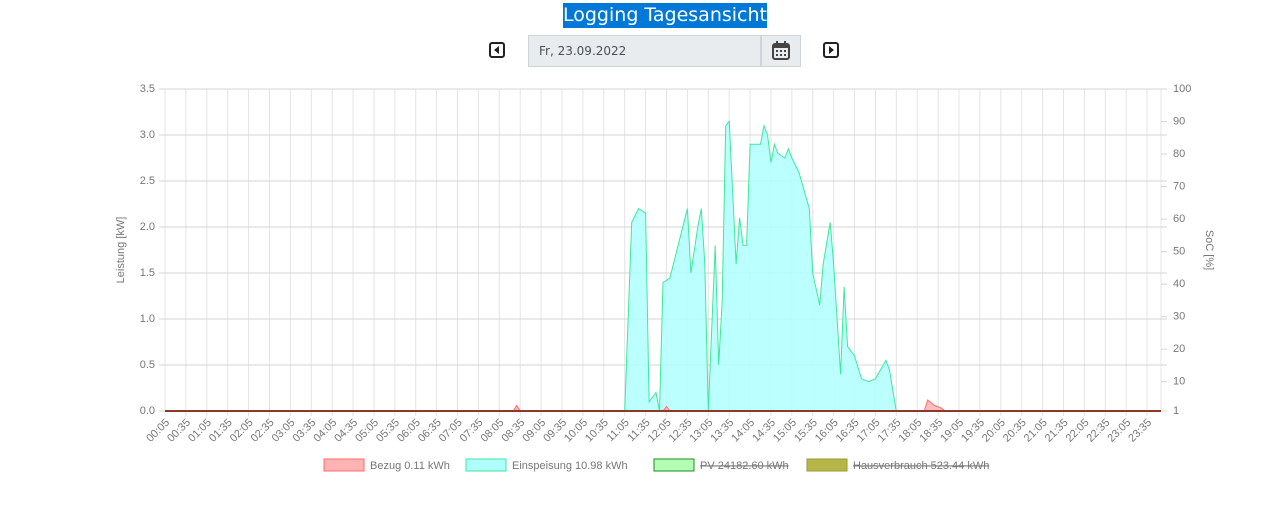  I want to click on date-input: Fr, 23.09.2022, so click(644, 51).